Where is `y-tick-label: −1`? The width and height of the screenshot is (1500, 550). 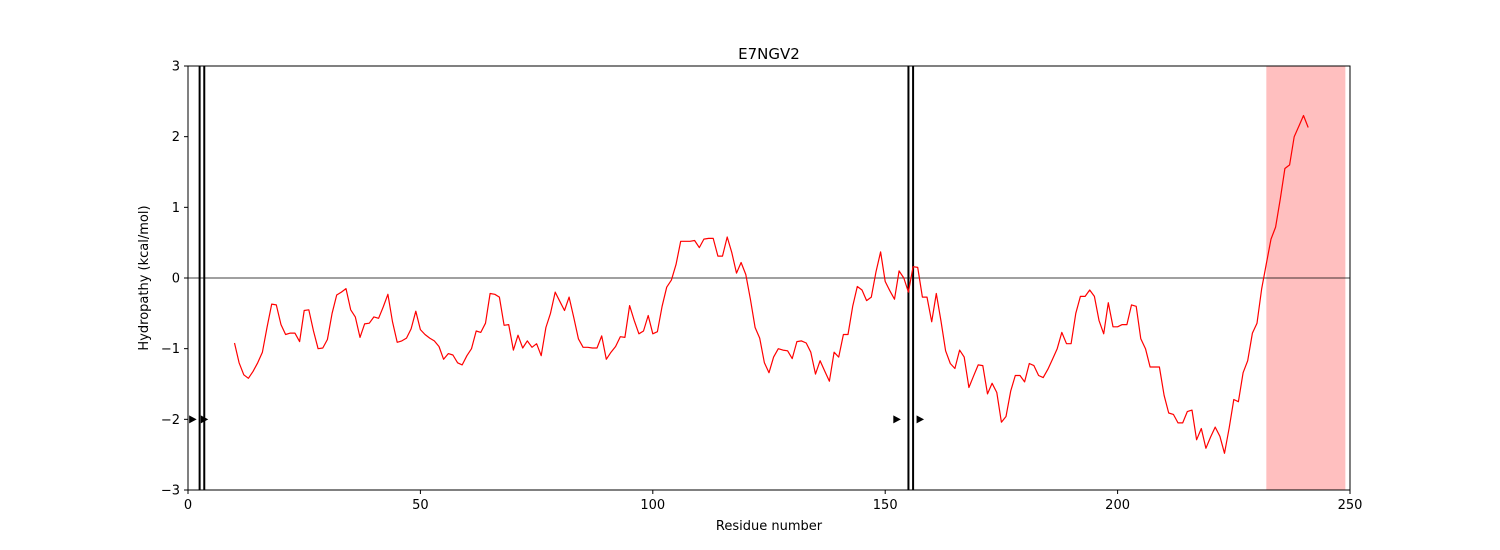 y-tick-label: −1 is located at coordinates (170, 349).